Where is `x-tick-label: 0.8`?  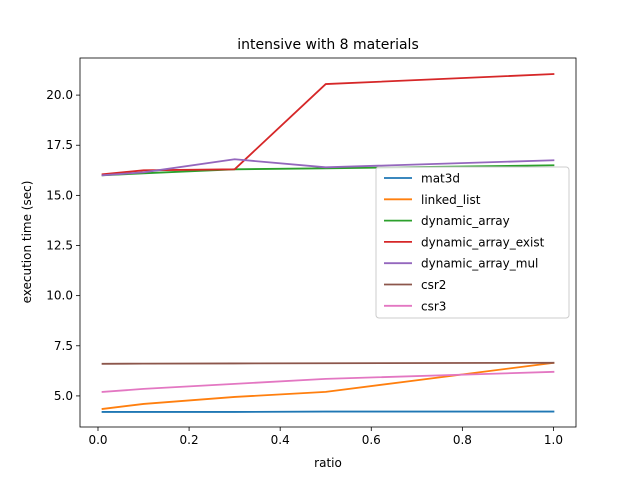
x-tick-label: 0.8 is located at coordinates (462, 440).